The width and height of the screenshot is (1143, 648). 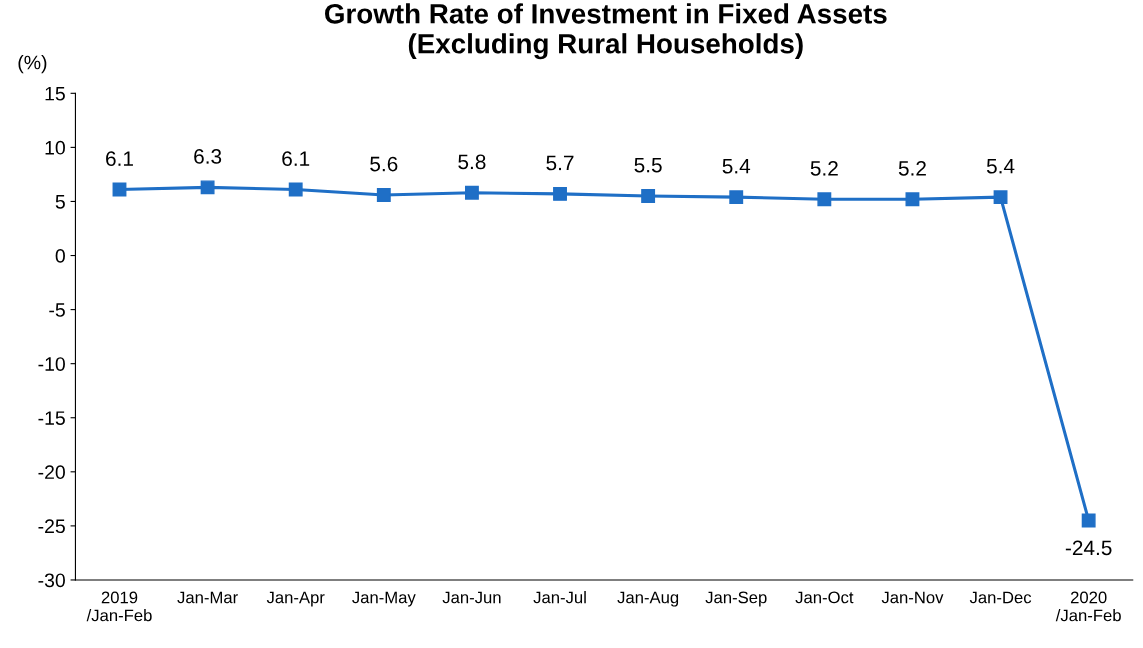 What do you see at coordinates (60, 256) in the screenshot?
I see `y-tick-label: 0` at bounding box center [60, 256].